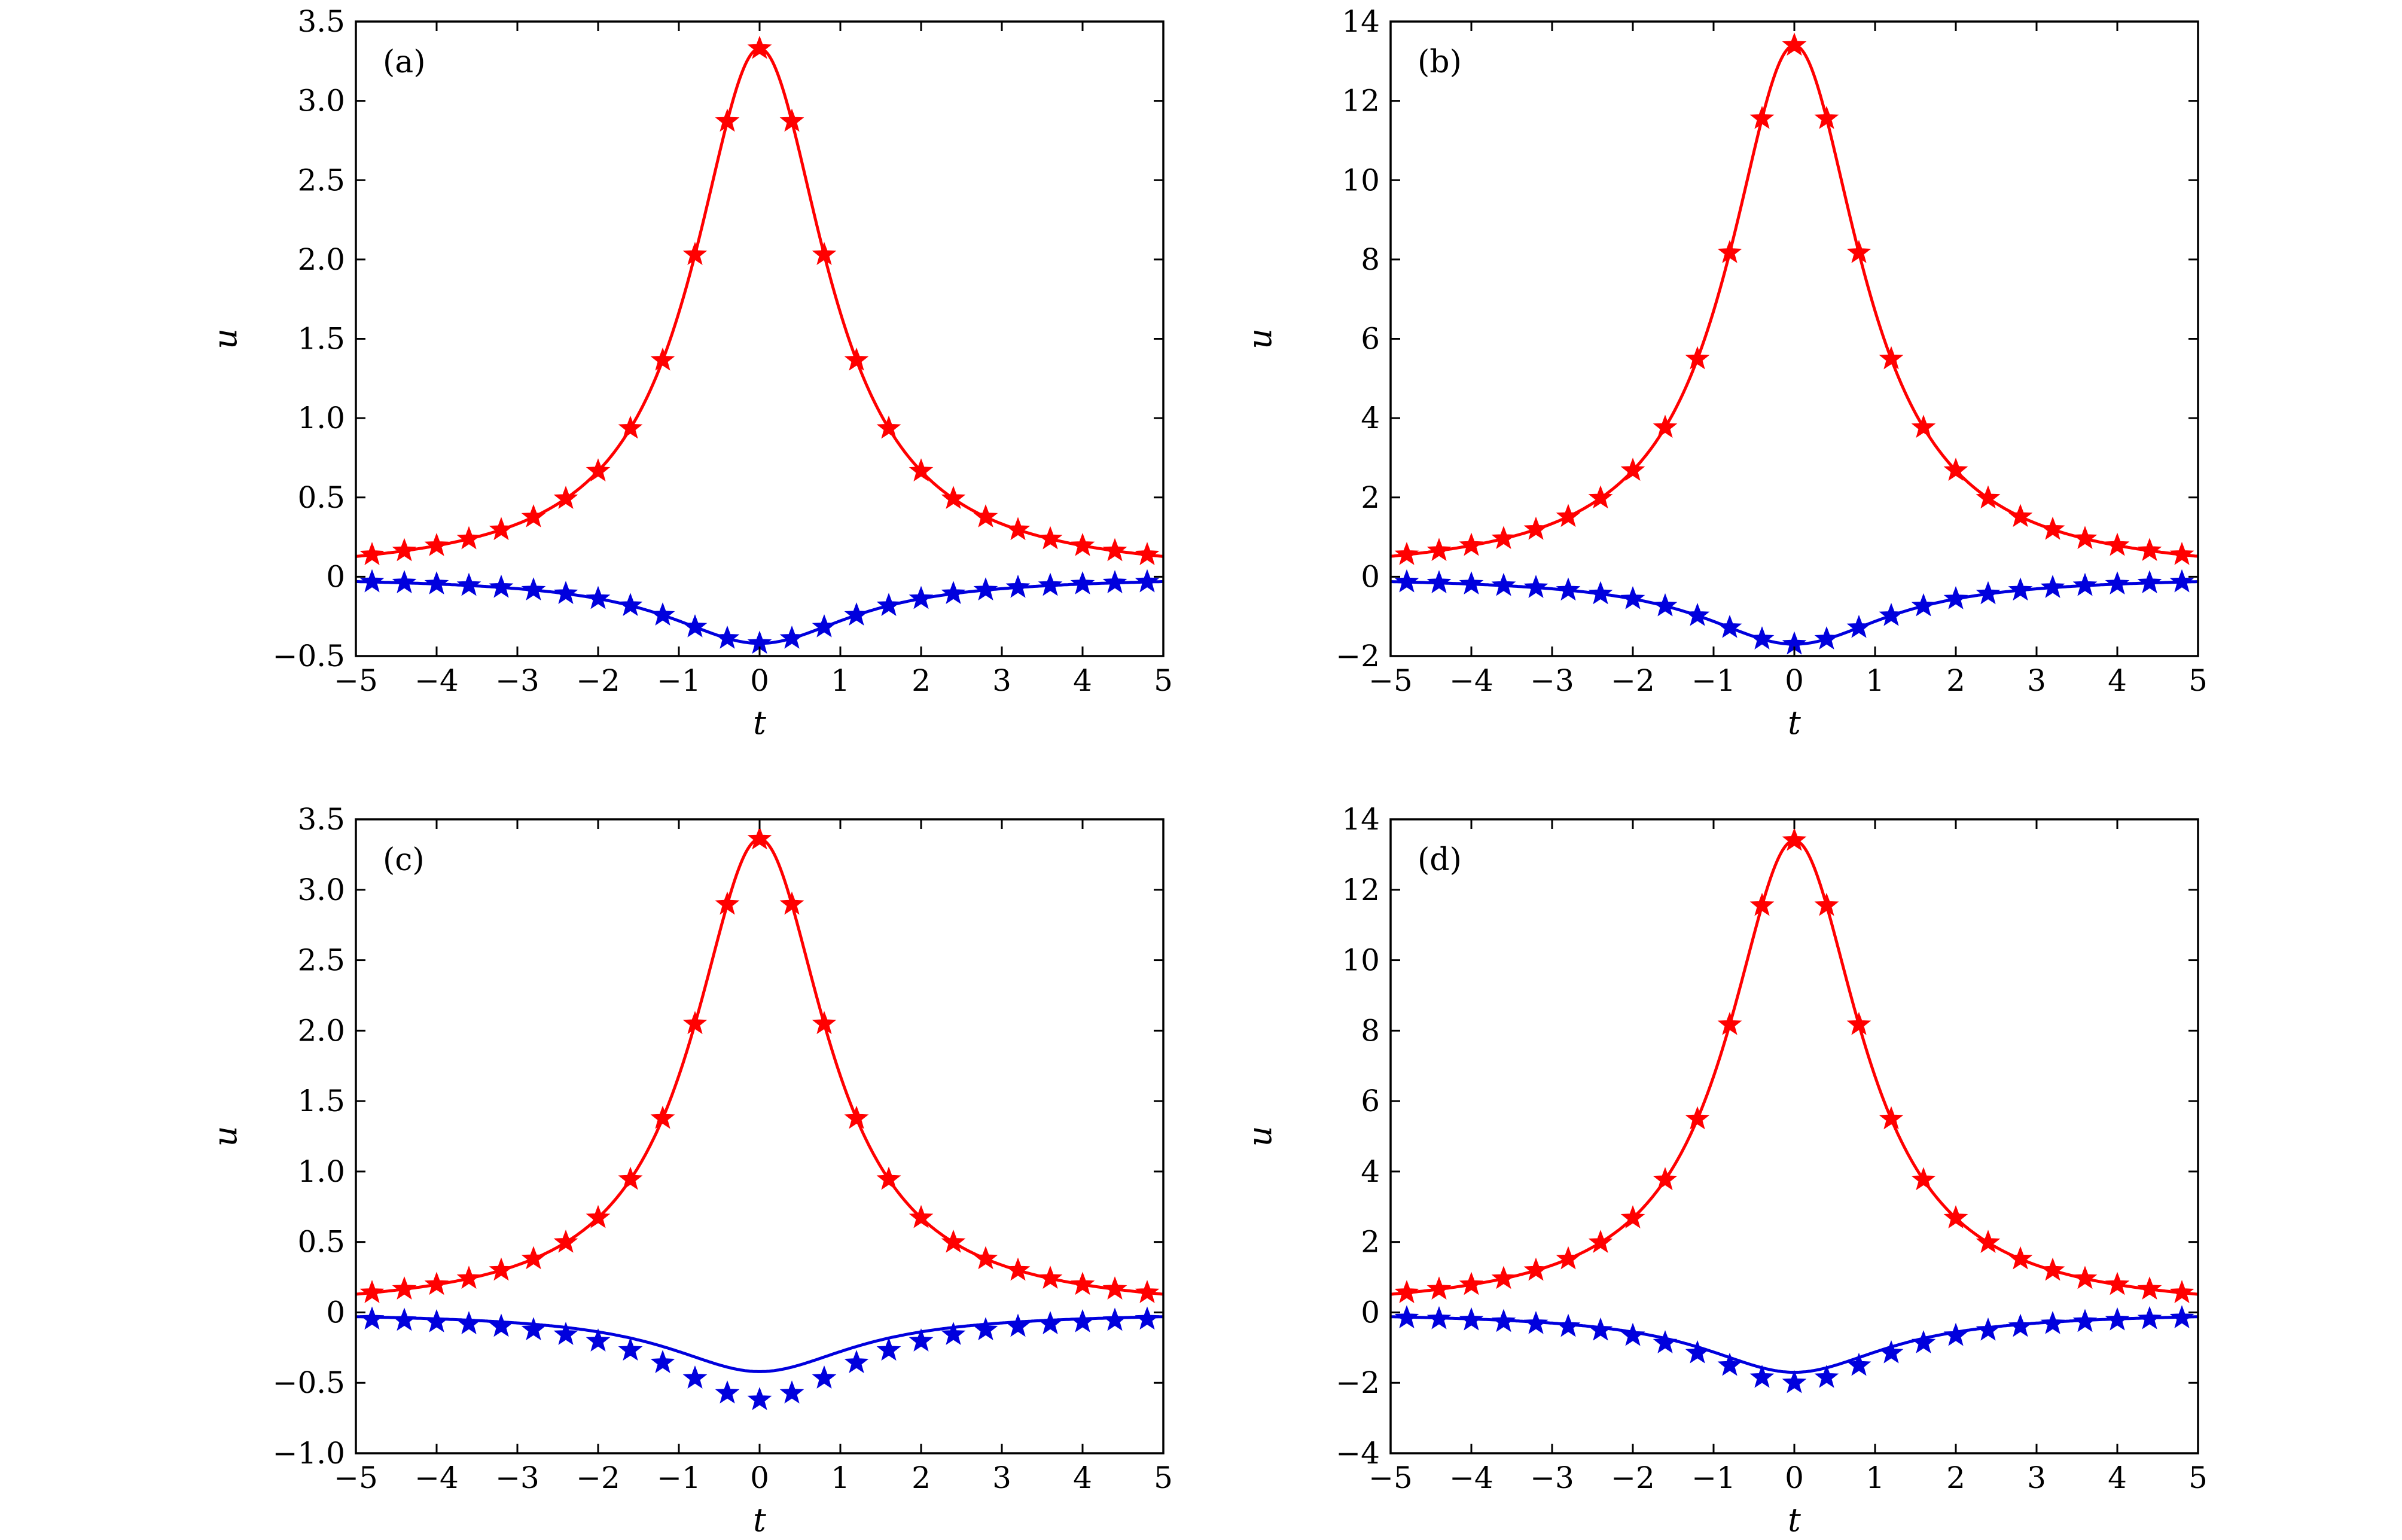  I want to click on x-tick-label: −4, so click(436, 680).